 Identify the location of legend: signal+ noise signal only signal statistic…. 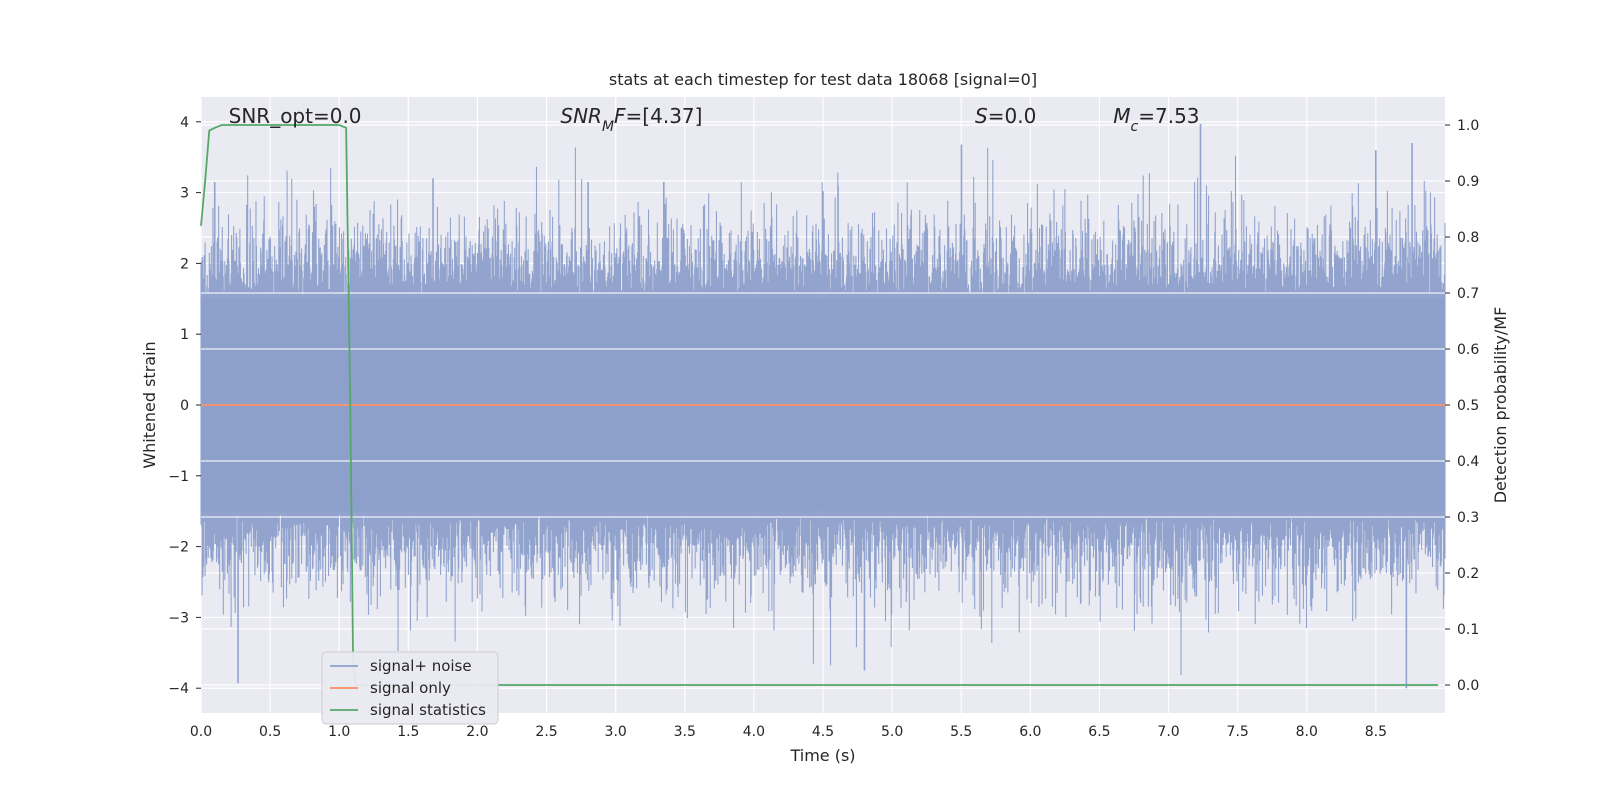
(410, 688).